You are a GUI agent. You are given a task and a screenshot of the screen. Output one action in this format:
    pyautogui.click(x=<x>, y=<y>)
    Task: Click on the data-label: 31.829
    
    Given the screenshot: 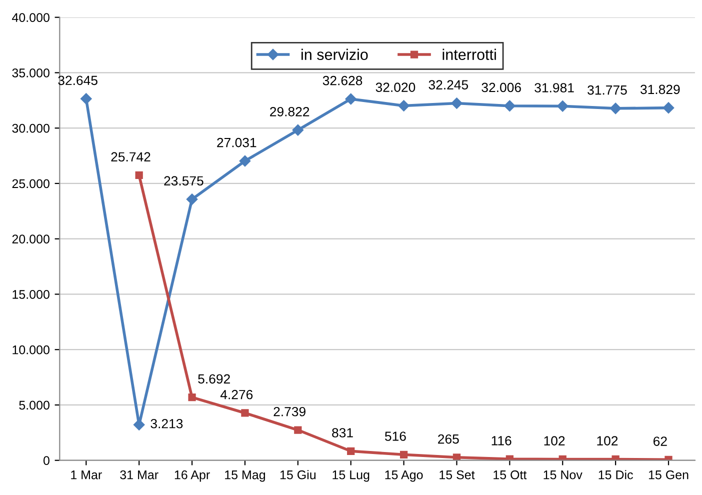 What is the action you would take?
    pyautogui.click(x=660, y=89)
    